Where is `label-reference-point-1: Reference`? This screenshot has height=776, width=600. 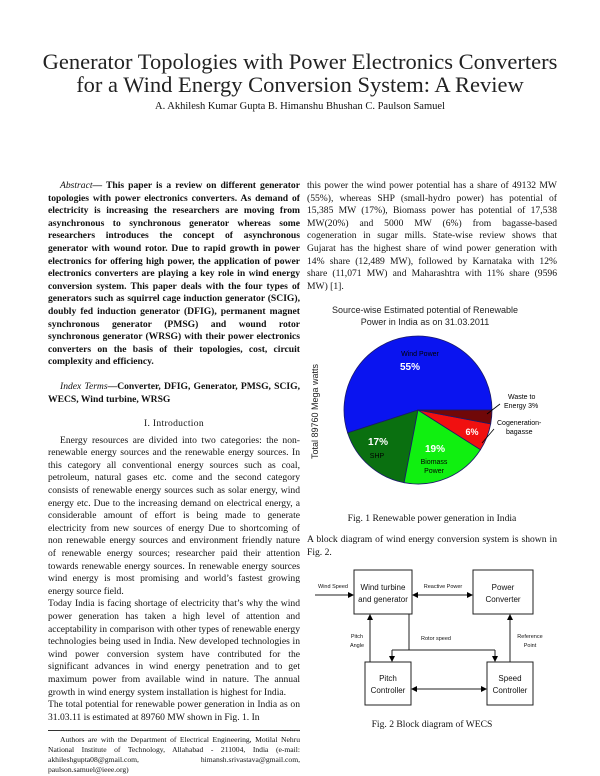 label-reference-point-1: Reference is located at coordinates (529, 637).